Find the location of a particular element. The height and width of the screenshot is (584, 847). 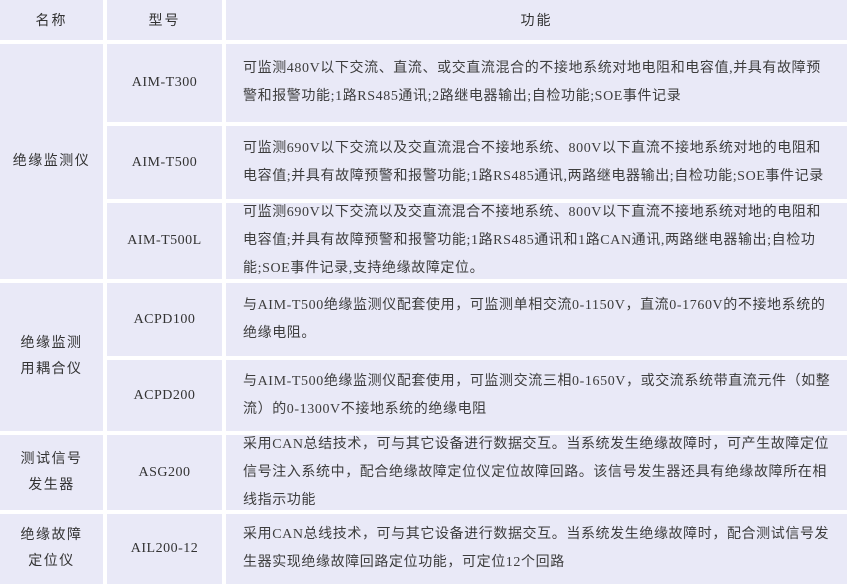

group-name-fault-locator: 绝缘故障 定位仪 is located at coordinates (51, 549).